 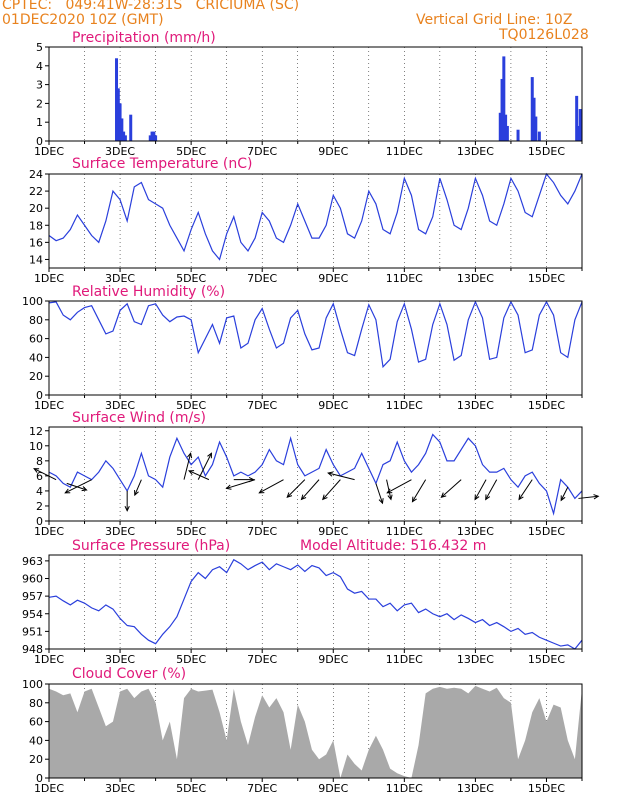 I want to click on cloud-cover-area, so click(x=315, y=731).